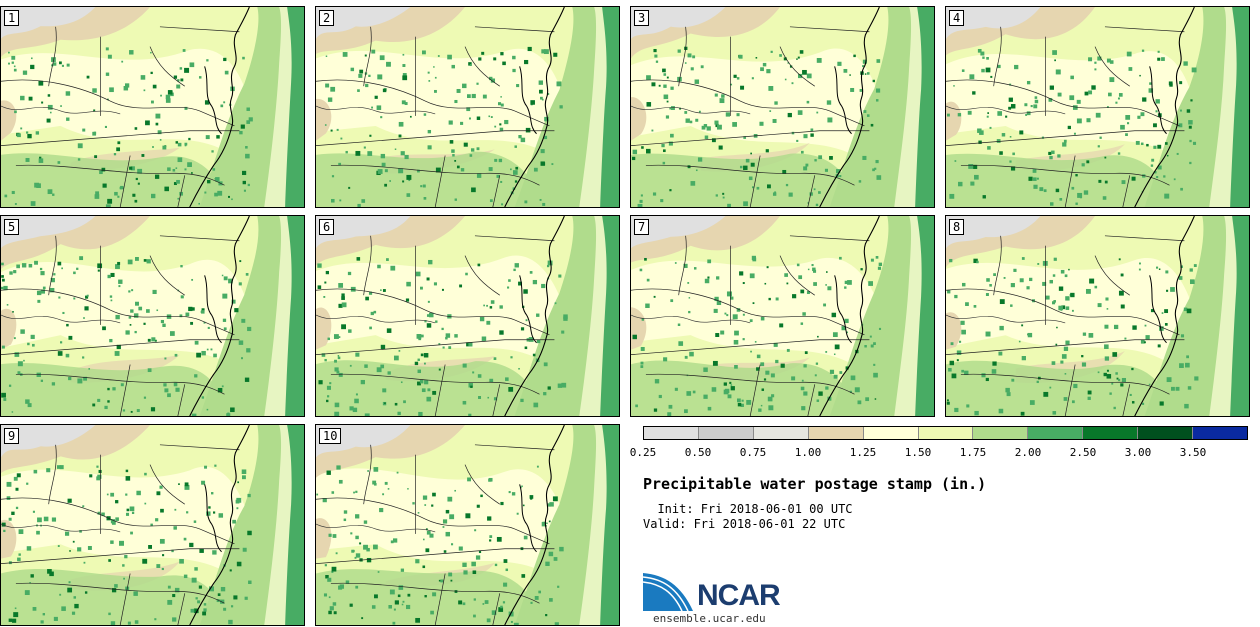  What do you see at coordinates (744, 524) in the screenshot?
I see `valid-time: Valid: Fri 2018-06-01 22 UTC` at bounding box center [744, 524].